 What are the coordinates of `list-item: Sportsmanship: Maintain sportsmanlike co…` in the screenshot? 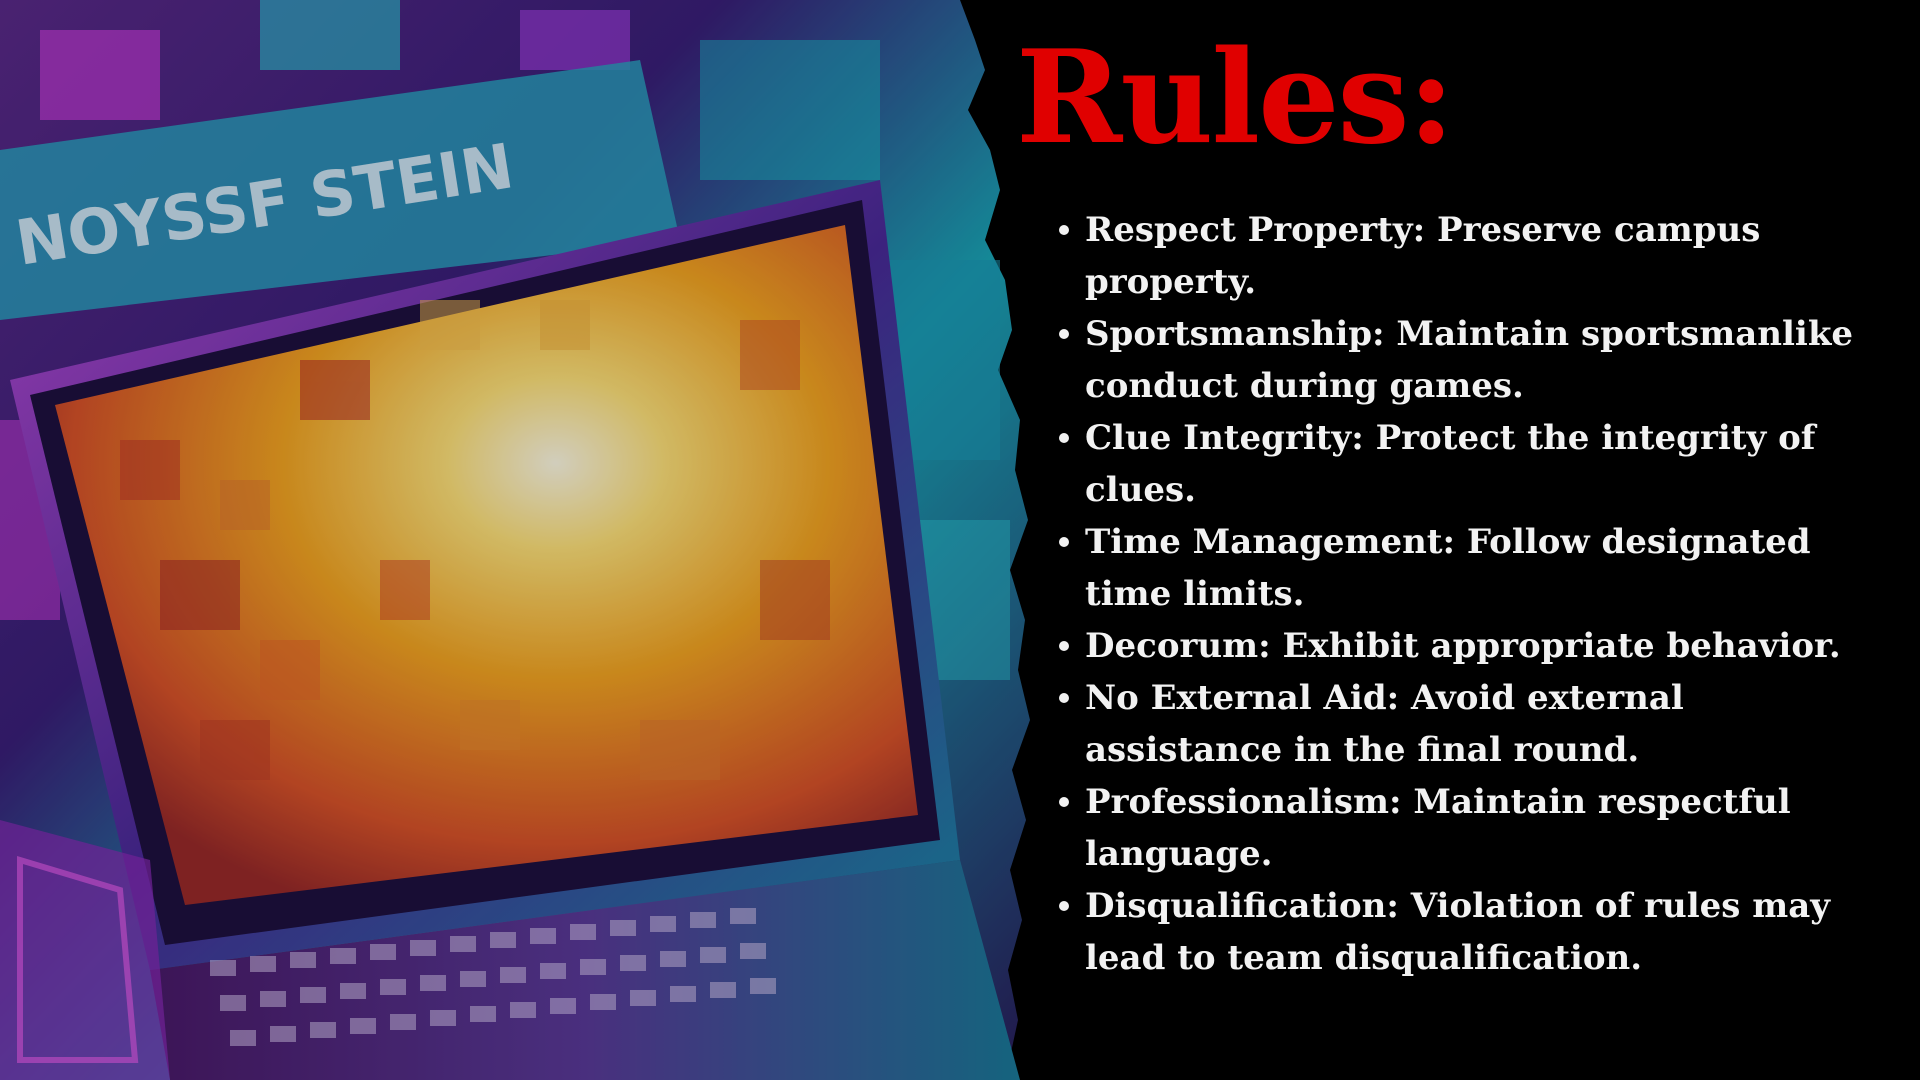 It's located at (1467, 360).